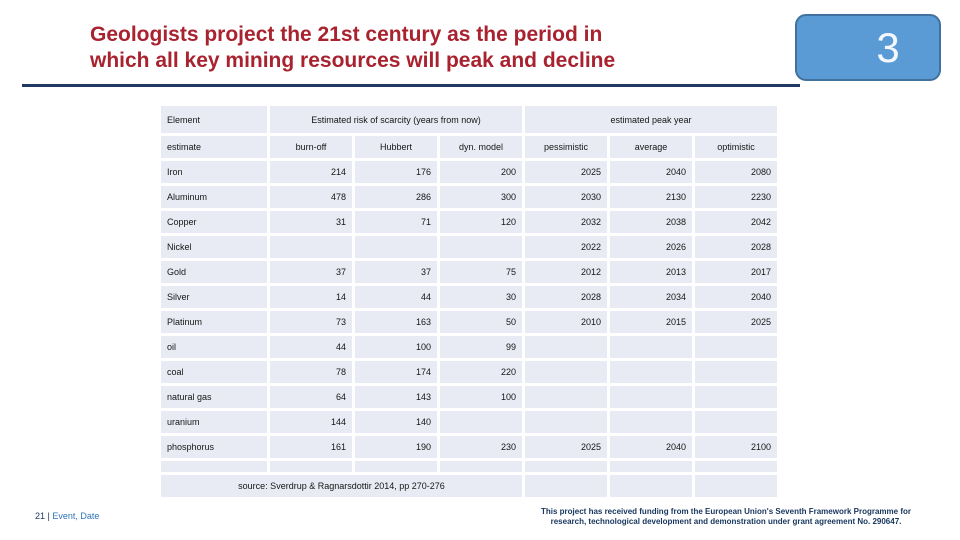 Image resolution: width=960 pixels, height=540 pixels. What do you see at coordinates (396, 397) in the screenshot?
I see `value-cell: 143` at bounding box center [396, 397].